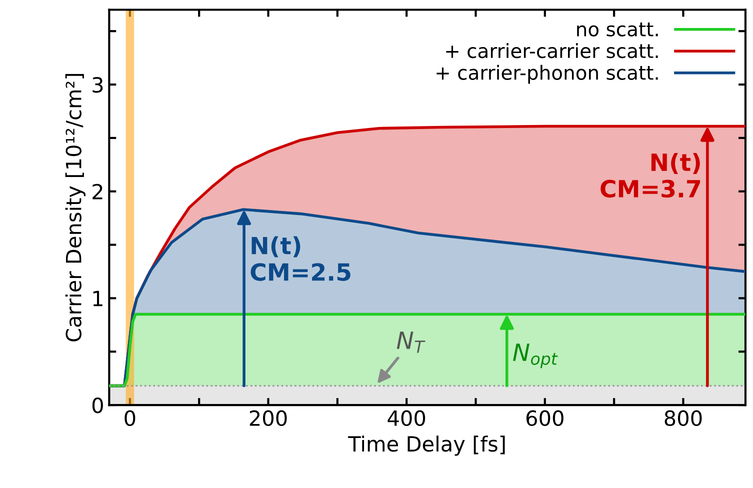 Image resolution: width=753 pixels, height=488 pixels. What do you see at coordinates (545, 418) in the screenshot?
I see `x-tick-label: 600` at bounding box center [545, 418].